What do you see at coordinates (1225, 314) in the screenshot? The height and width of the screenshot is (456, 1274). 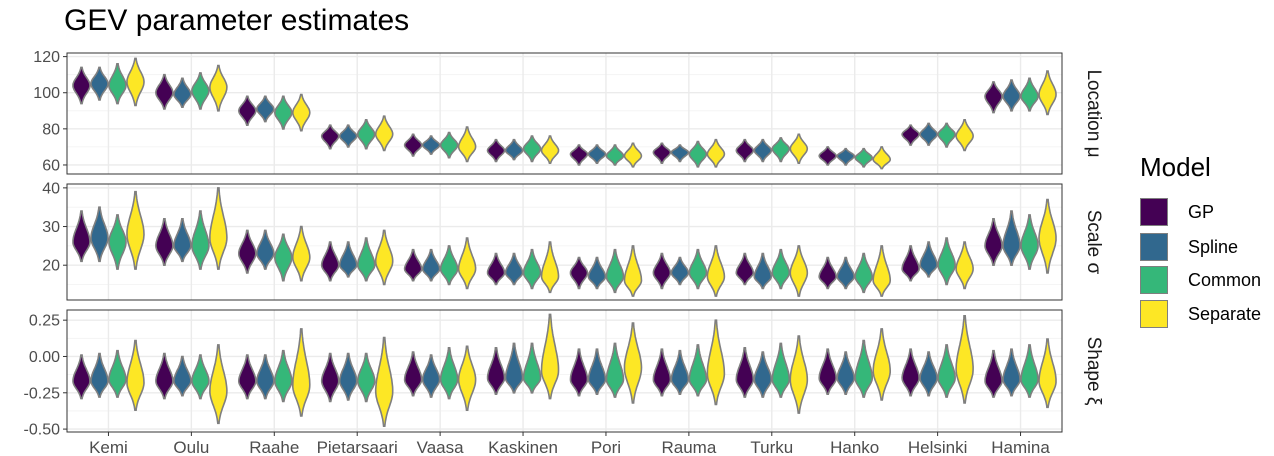 I see `legend-label-separate: Separate` at bounding box center [1225, 314].